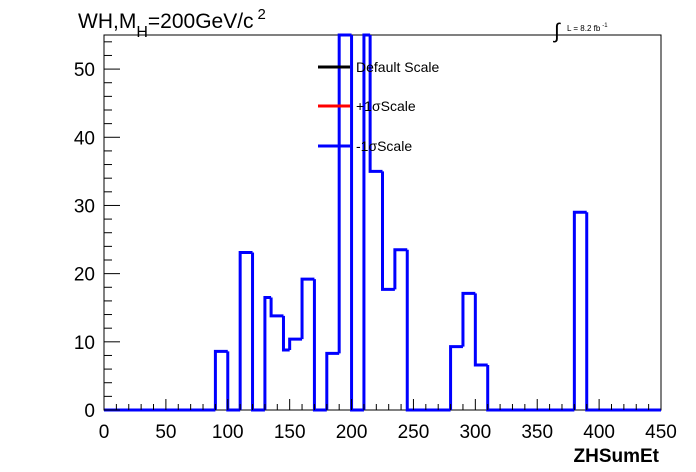 This screenshot has width=696, height=472. What do you see at coordinates (414, 432) in the screenshot?
I see `x-tick-label: 250` at bounding box center [414, 432].